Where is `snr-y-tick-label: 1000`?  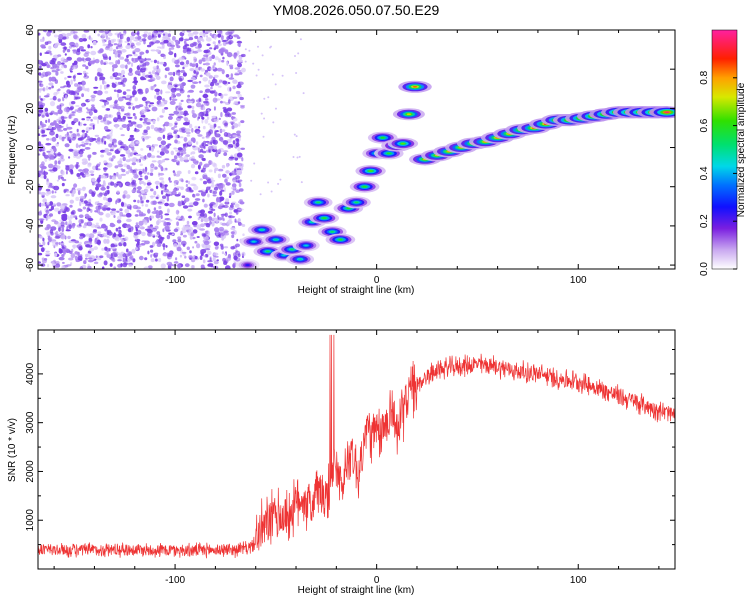
snr-y-tick-label: 1000 is located at coordinates (30, 520).